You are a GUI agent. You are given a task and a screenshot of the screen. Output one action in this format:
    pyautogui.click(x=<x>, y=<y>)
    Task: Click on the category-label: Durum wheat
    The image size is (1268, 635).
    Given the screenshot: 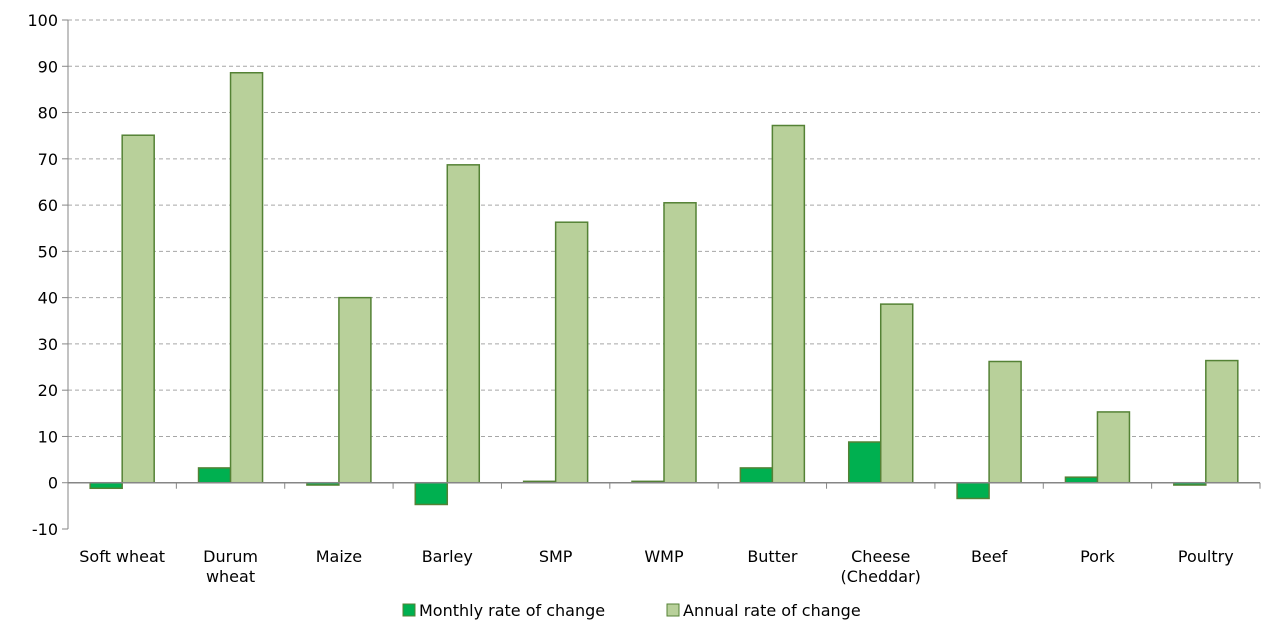 What is the action you would take?
    pyautogui.click(x=230, y=566)
    